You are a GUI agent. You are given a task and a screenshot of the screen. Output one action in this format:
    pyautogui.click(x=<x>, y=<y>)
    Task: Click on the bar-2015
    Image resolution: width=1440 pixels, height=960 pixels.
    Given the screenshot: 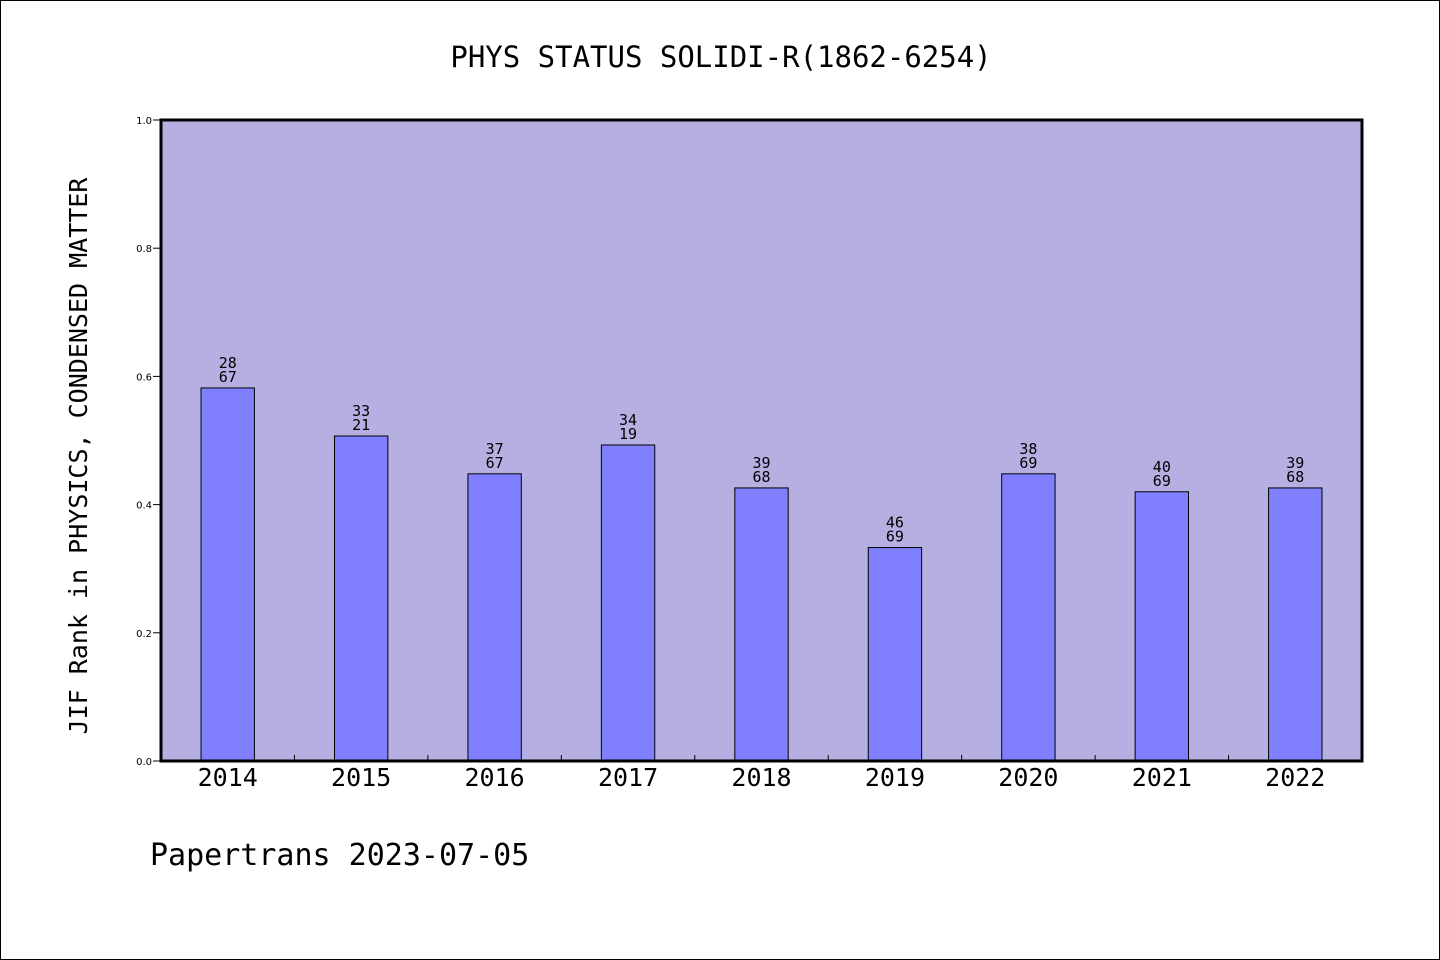 What is the action you would take?
    pyautogui.click(x=361, y=598)
    